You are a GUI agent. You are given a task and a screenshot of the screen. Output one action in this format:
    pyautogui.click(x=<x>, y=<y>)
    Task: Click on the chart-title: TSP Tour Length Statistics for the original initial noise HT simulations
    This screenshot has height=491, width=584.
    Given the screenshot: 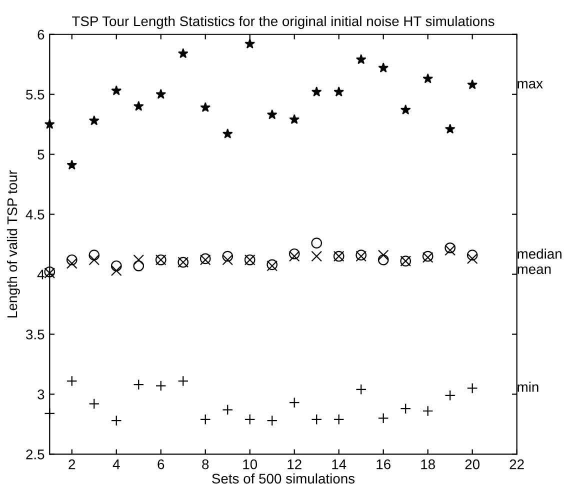 What is the action you would take?
    pyautogui.click(x=283, y=22)
    